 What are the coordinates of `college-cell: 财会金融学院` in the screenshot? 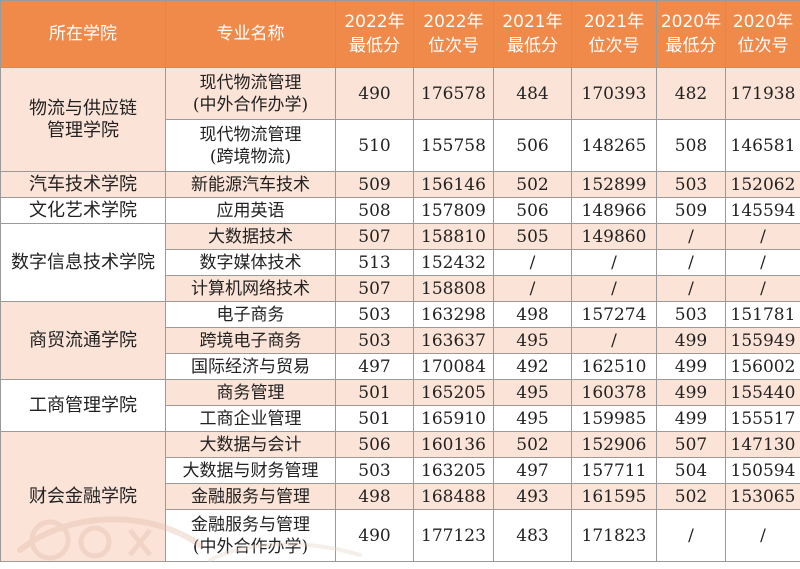 It's located at (83, 496).